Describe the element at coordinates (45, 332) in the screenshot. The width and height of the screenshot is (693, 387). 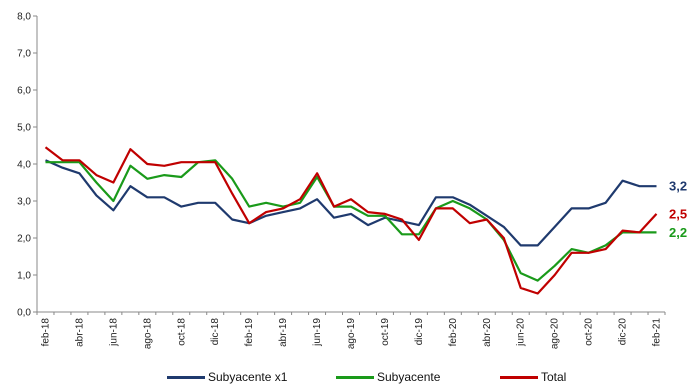
I see `x-tick-label: feb-18` at that location.